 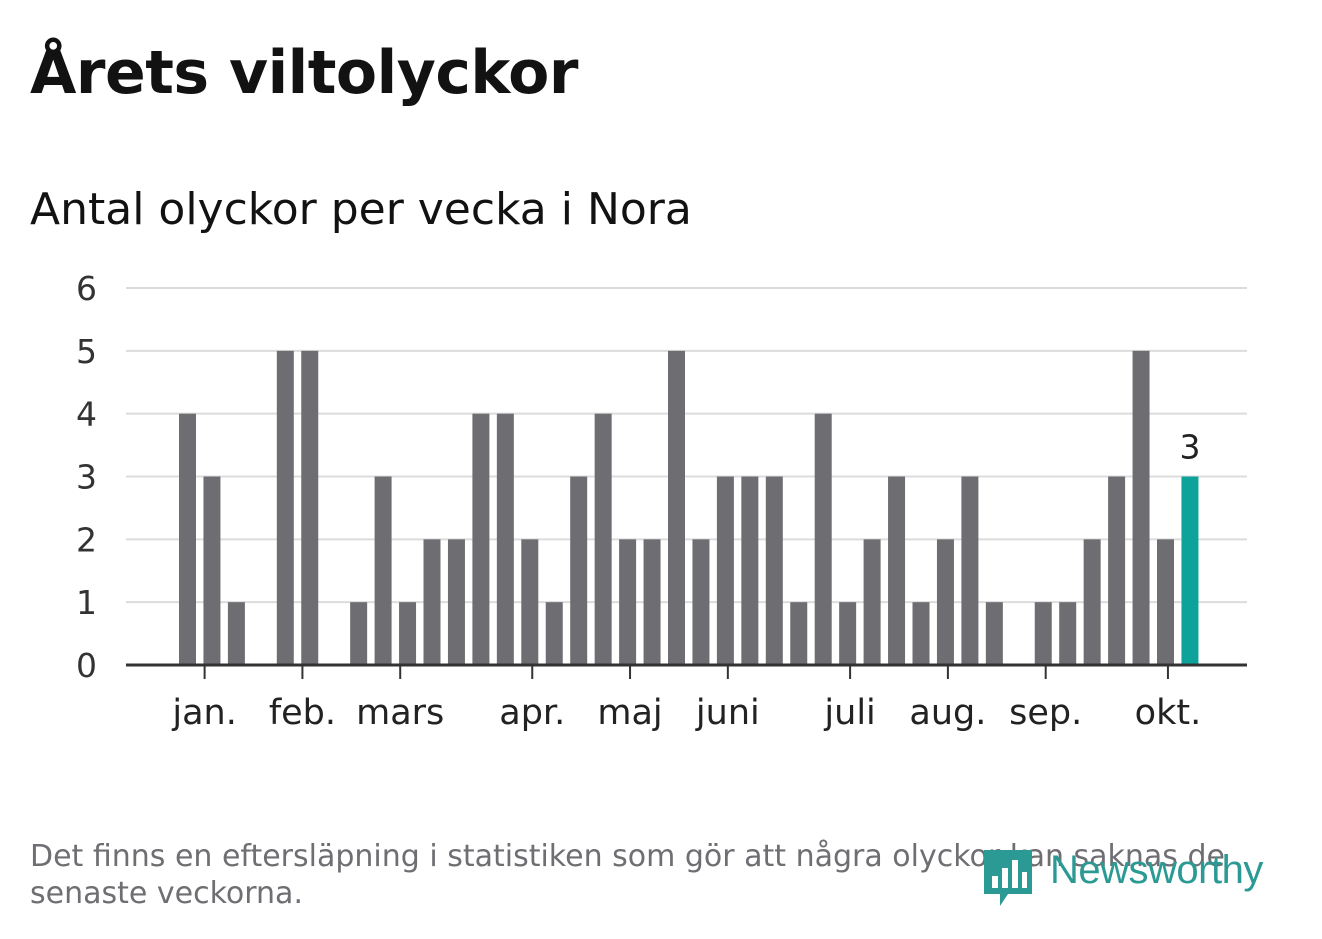 I want to click on x-tick-label: aug., so click(x=947, y=713).